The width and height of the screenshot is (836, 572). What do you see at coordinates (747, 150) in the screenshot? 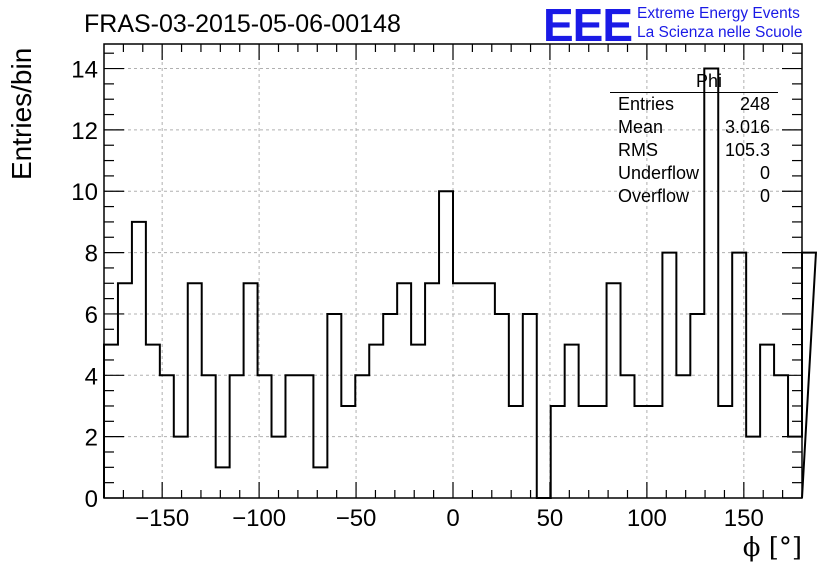
I see `stats-value: 105.3` at bounding box center [747, 150].